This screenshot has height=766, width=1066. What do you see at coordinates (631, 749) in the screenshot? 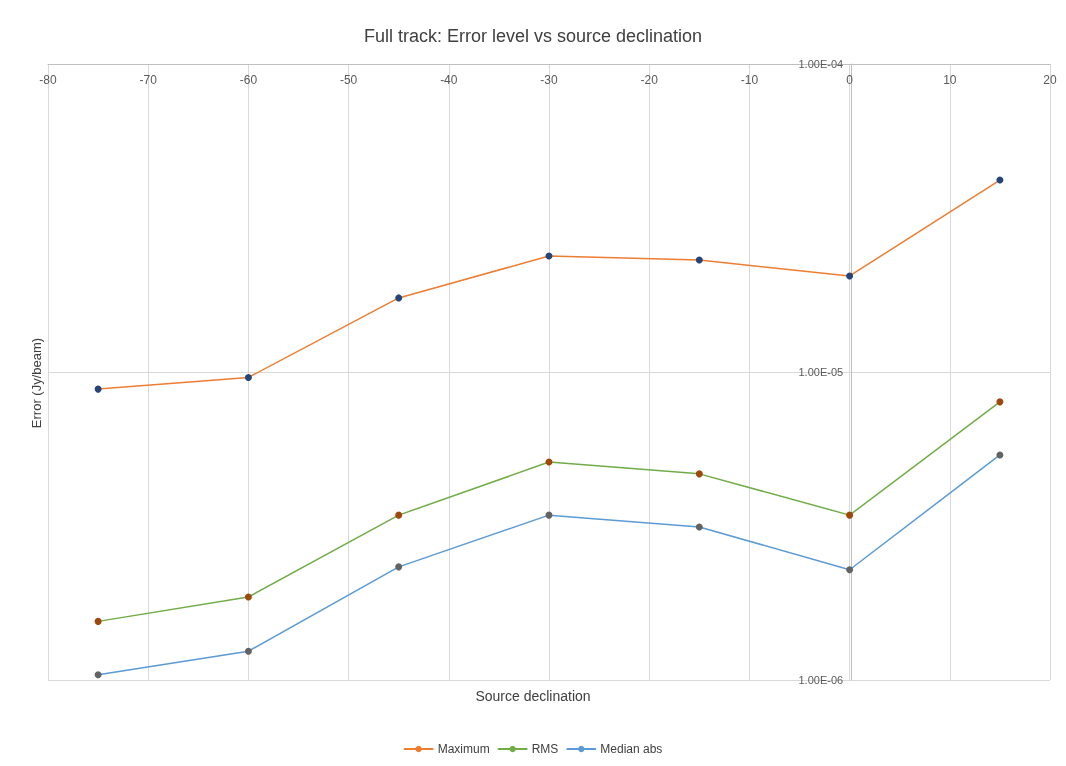
I see `legend-label: Median abs` at bounding box center [631, 749].